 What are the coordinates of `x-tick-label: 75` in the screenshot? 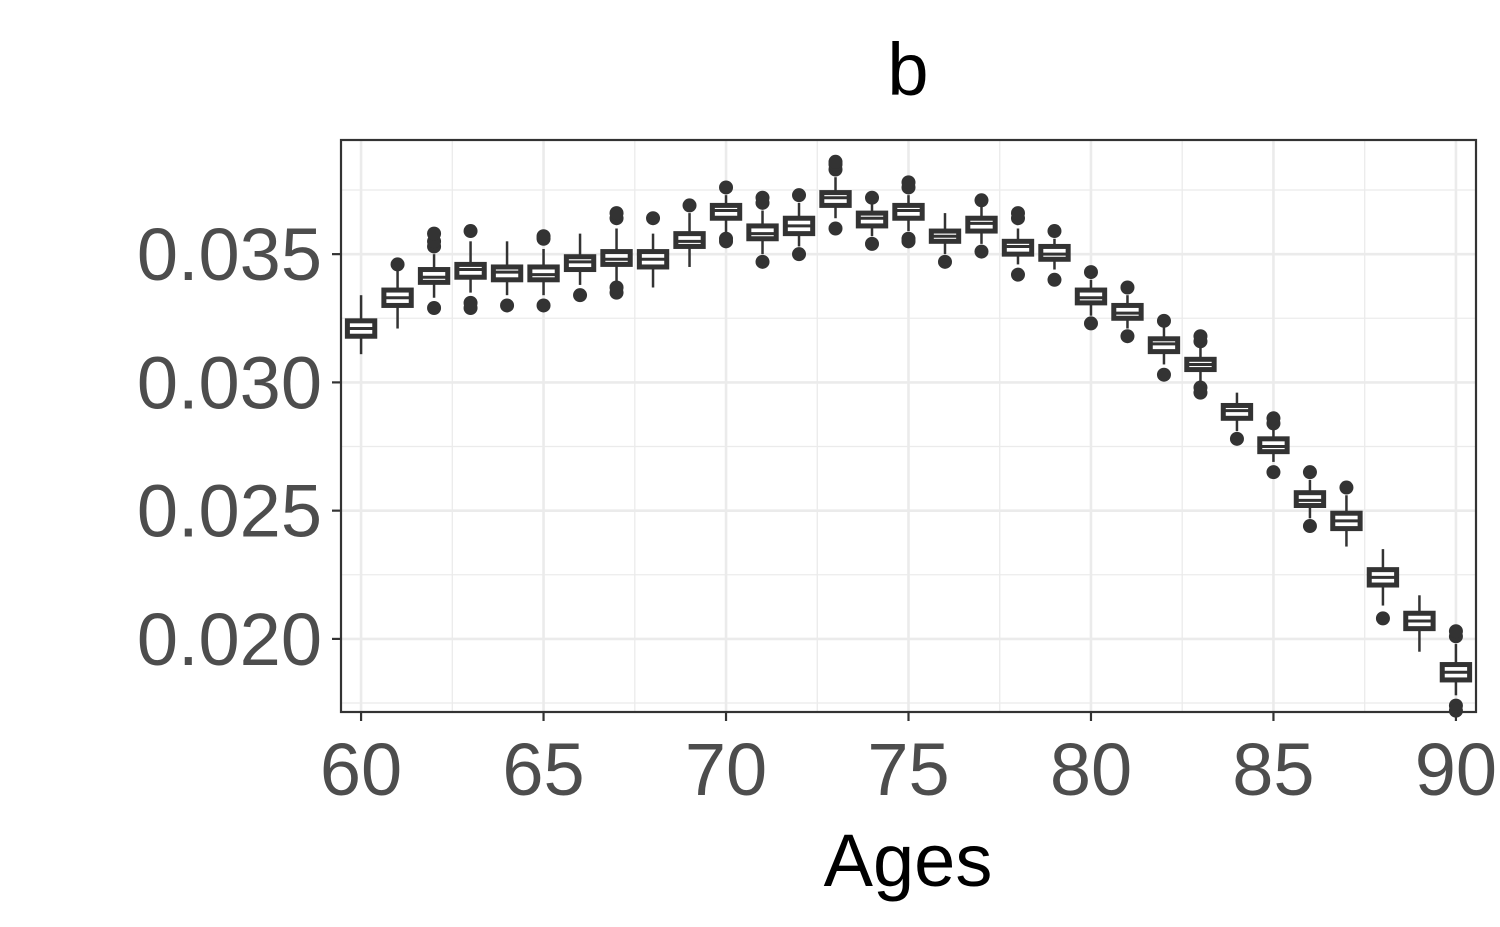 It's located at (908, 769).